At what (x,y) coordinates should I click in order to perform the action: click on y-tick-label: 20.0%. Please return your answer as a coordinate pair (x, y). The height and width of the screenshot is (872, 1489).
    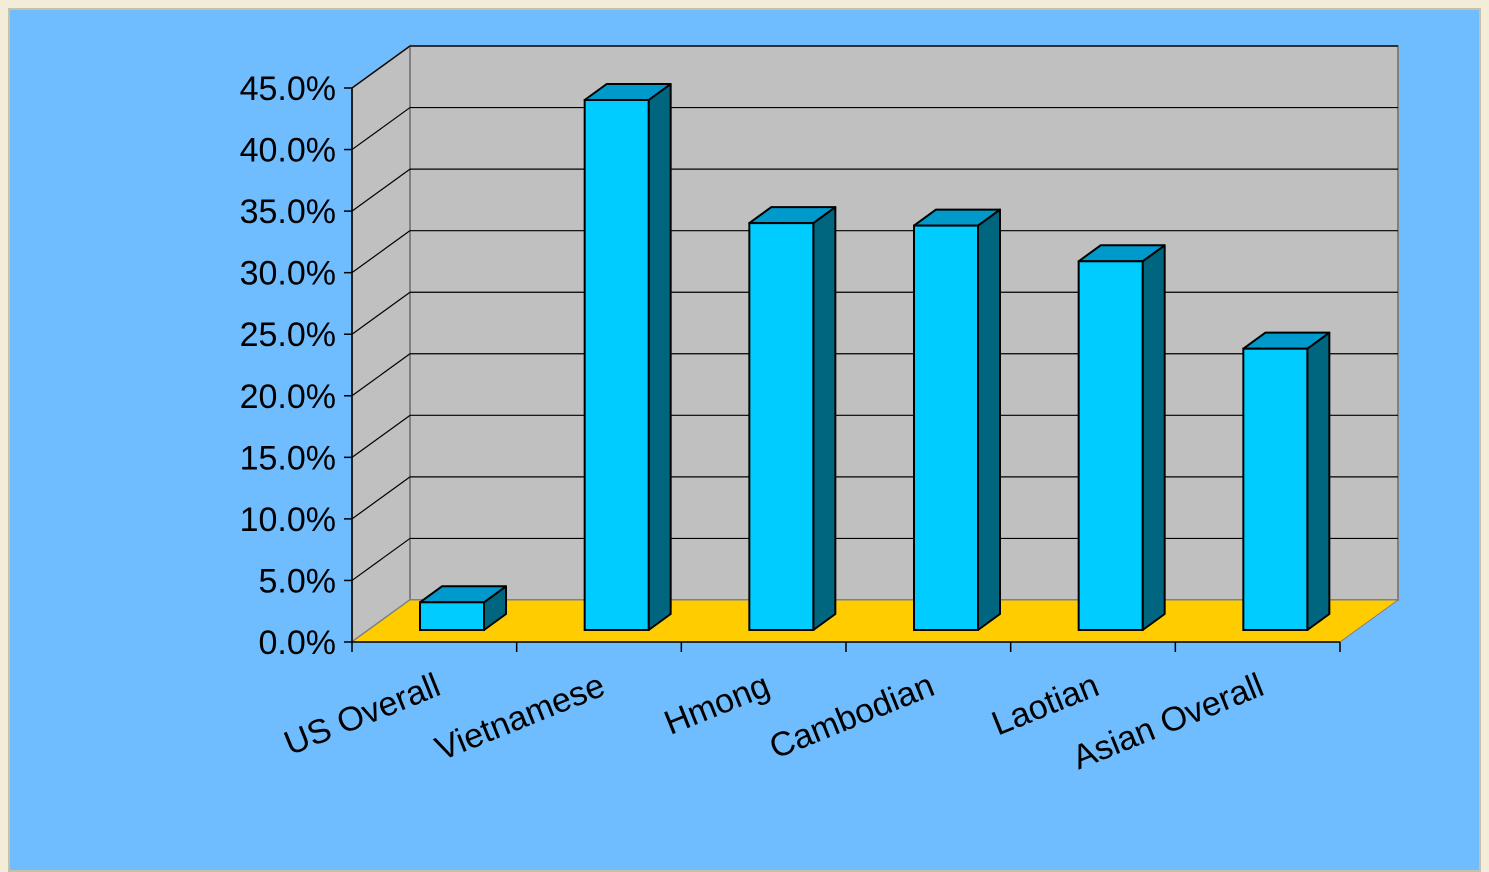
    Looking at the image, I should click on (288, 397).